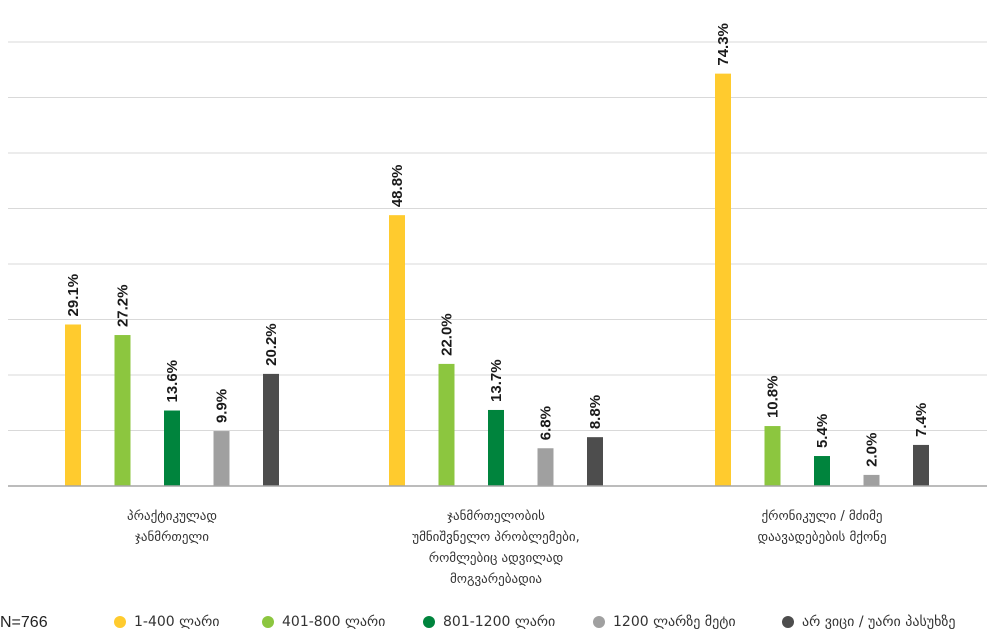  I want to click on legend-item: 1-400 ლარი, so click(167, 622).